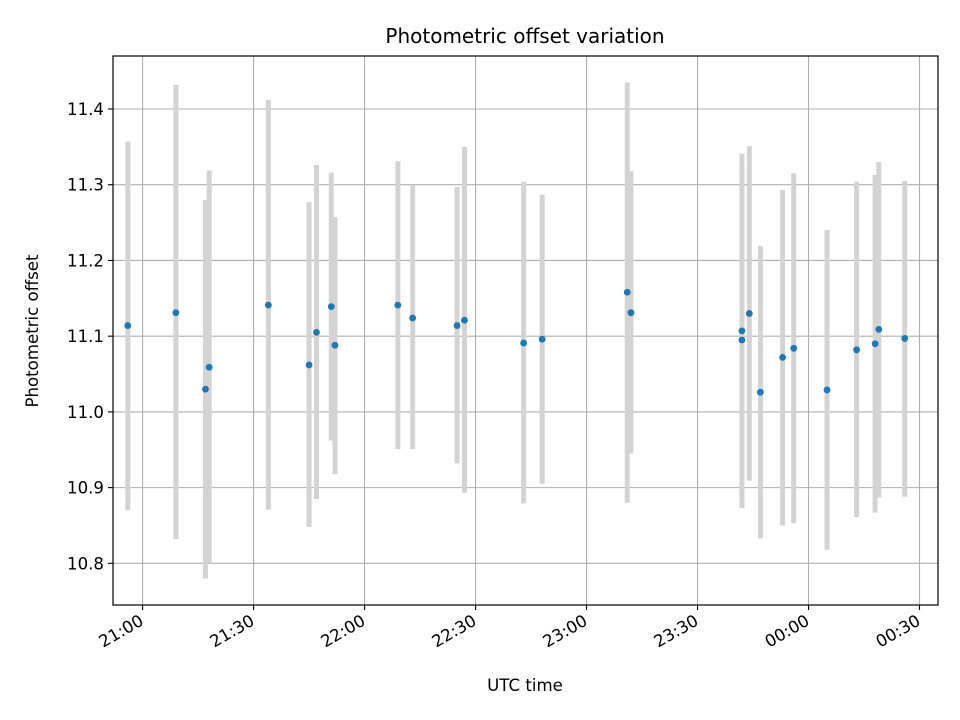  Describe the element at coordinates (85, 109) in the screenshot. I see `y-tick-label: 11.4` at that location.